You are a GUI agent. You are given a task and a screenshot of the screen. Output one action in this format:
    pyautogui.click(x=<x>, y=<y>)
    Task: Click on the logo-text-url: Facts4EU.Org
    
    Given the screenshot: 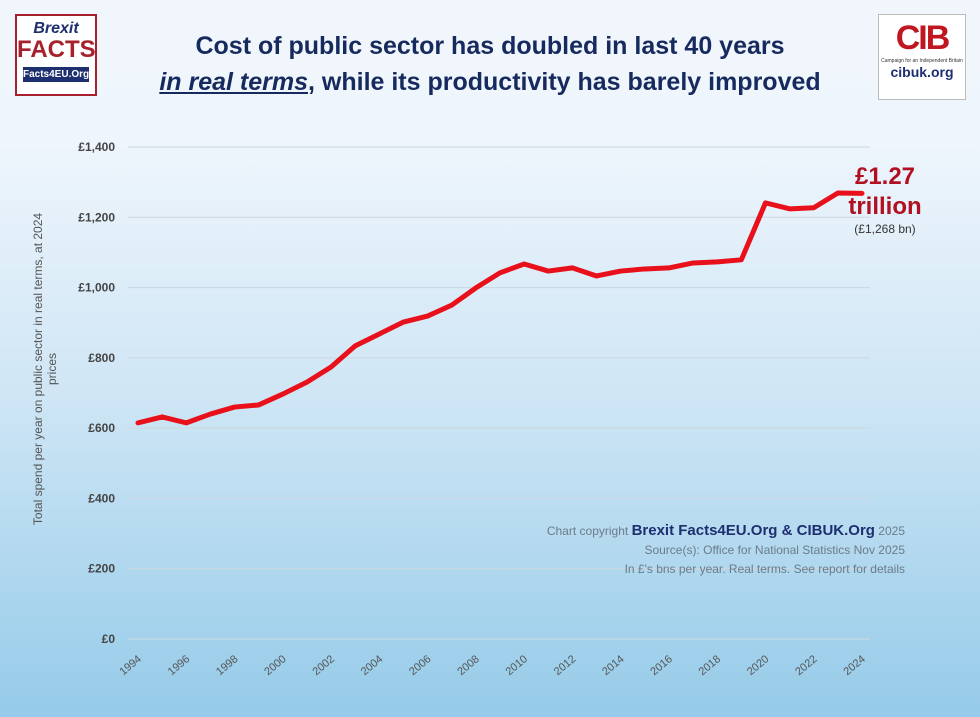 What is the action you would take?
    pyautogui.click(x=56, y=74)
    